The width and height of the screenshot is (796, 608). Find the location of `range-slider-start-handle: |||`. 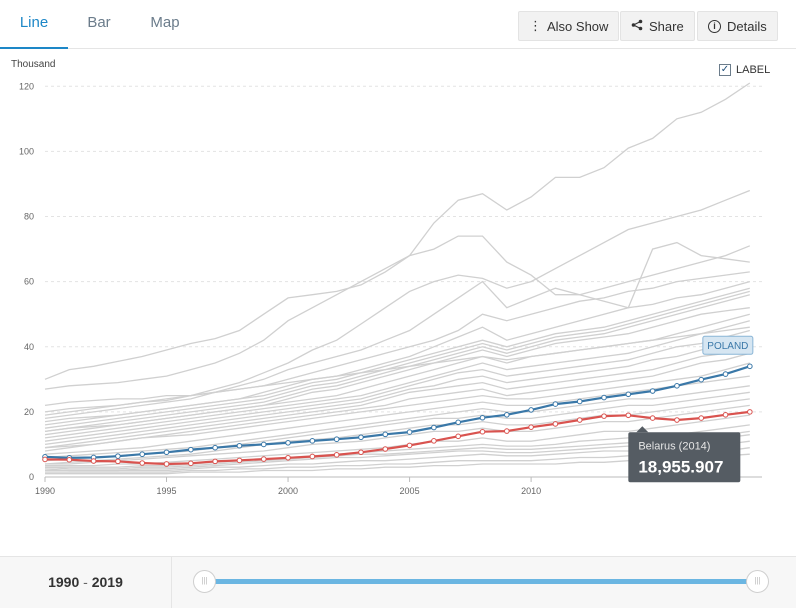

range-slider-start-handle: ||| is located at coordinates (204, 581).